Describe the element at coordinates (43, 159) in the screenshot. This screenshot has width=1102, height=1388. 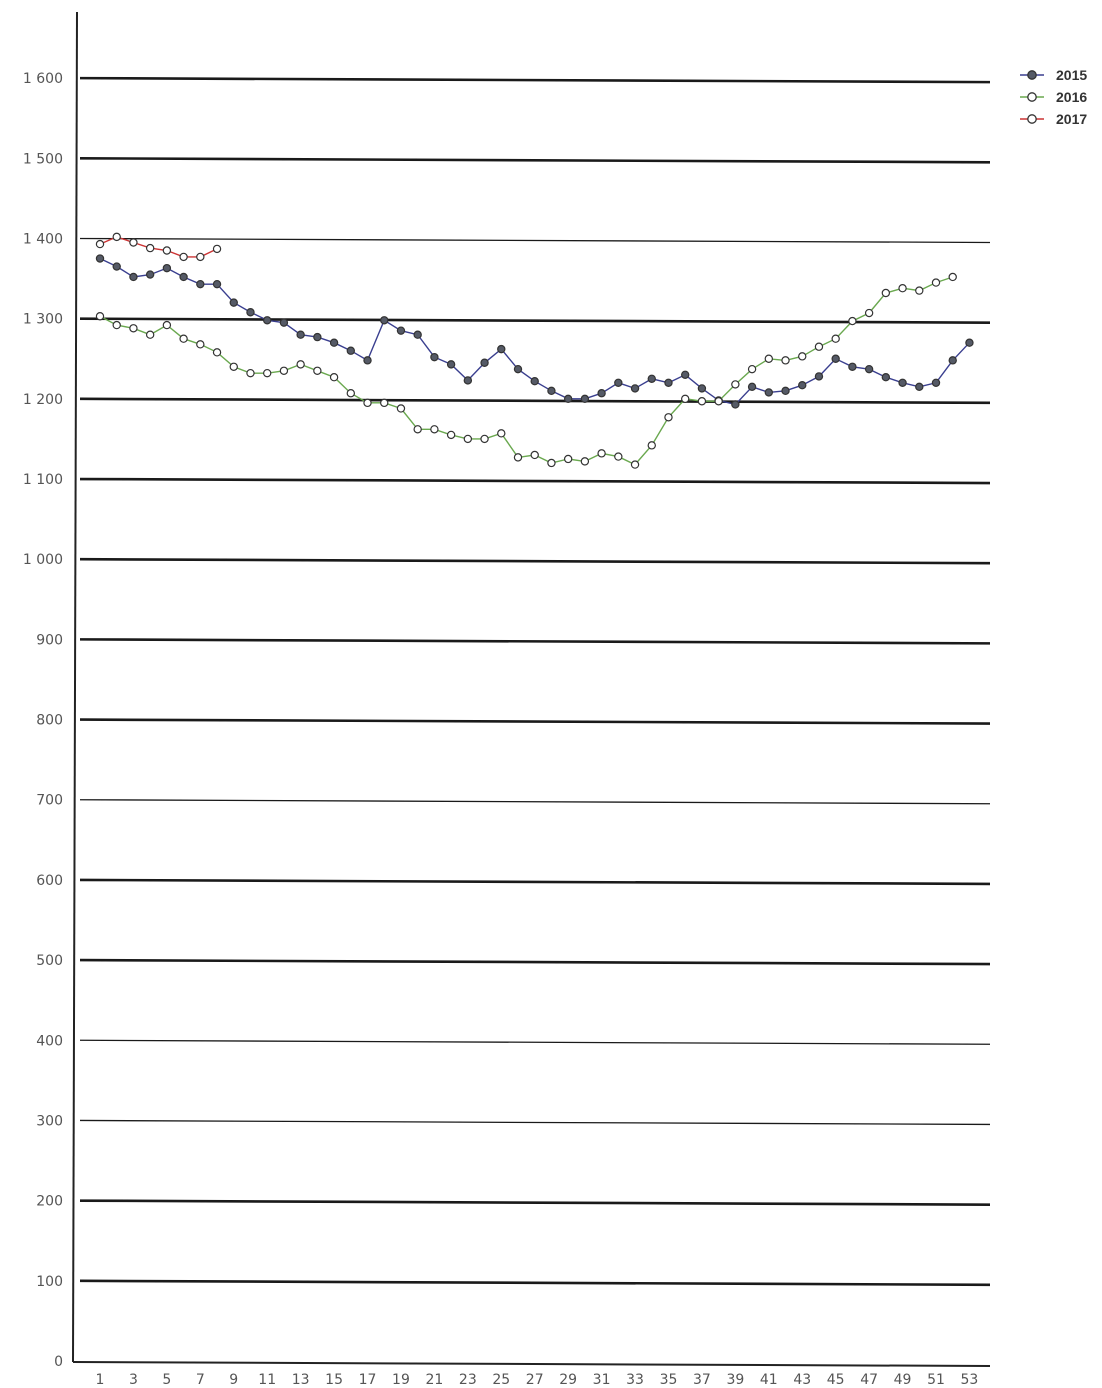
I see `y-tick-label: 1 500` at that location.